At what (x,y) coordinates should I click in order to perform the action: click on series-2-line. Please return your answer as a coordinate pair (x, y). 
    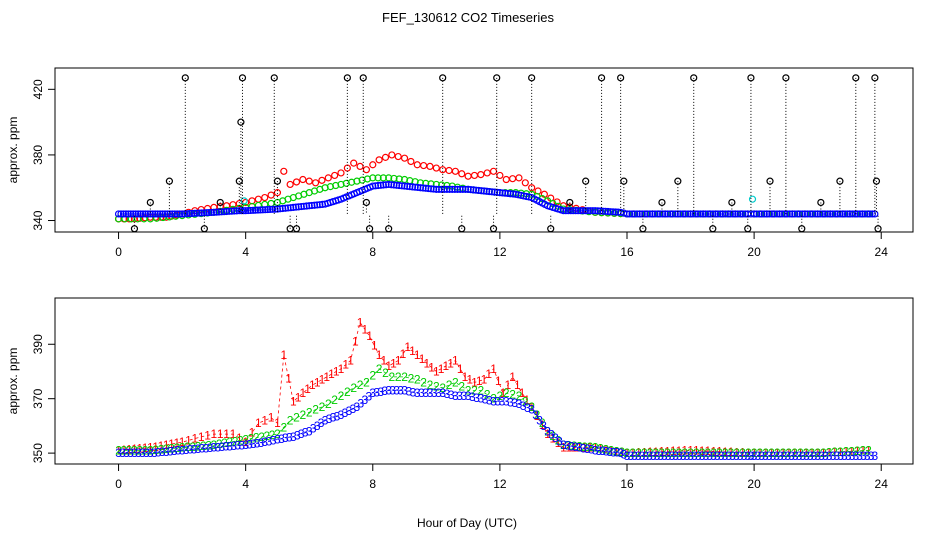
    Looking at the image, I should click on (493, 411).